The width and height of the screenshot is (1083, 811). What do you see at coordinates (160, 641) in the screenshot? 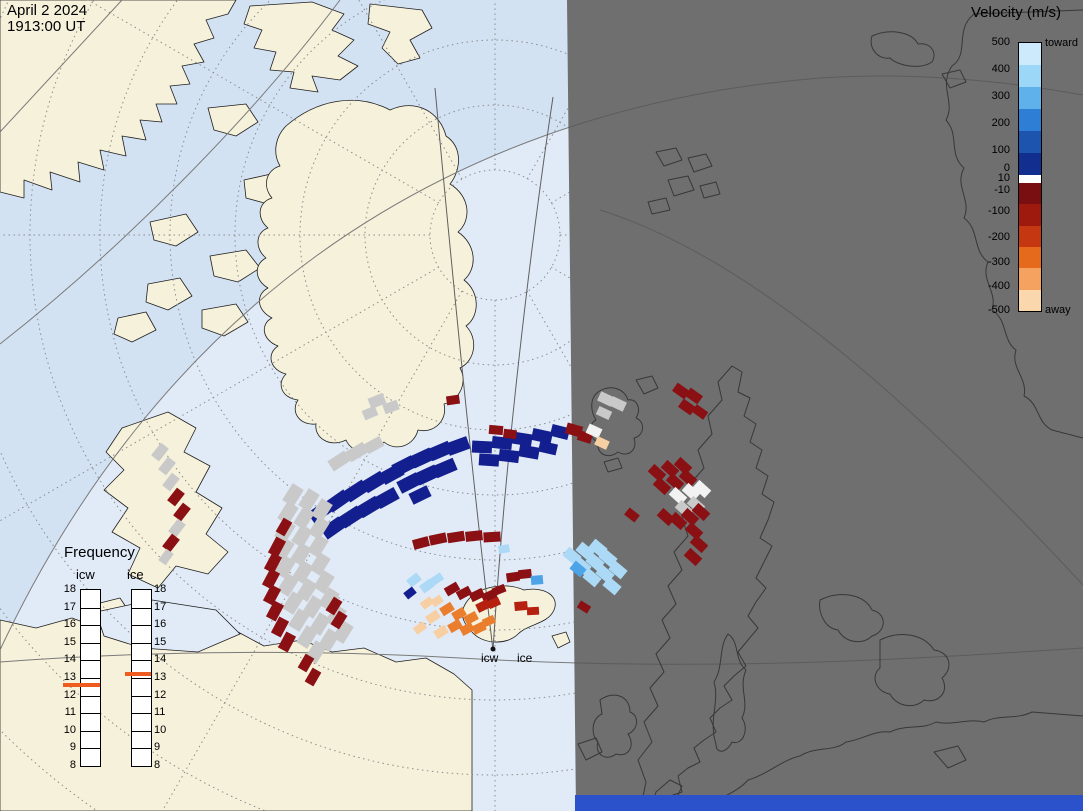
I see `frequency-scale-number: 15` at bounding box center [160, 641].